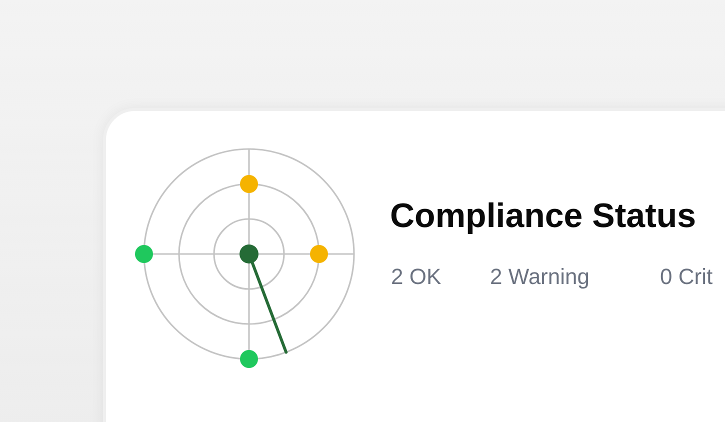 This screenshot has width=725, height=422. Describe the element at coordinates (549, 276) in the screenshot. I see `category-label: Warning` at that location.